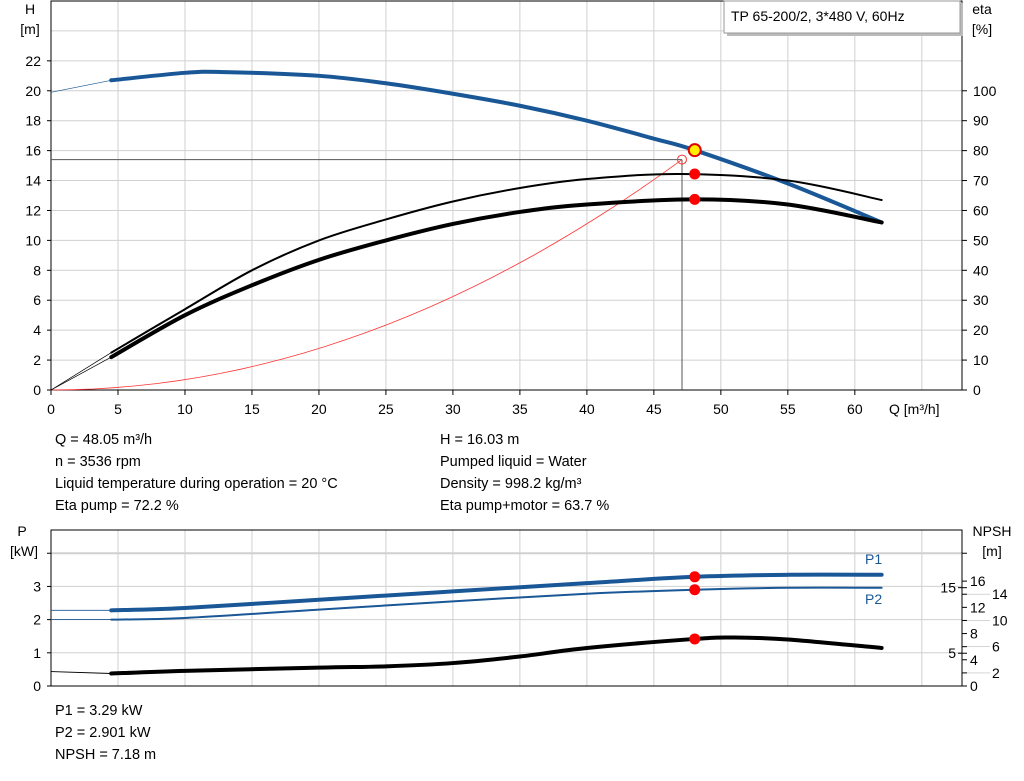 This screenshot has height=781, width=1024. Describe the element at coordinates (386, 409) in the screenshot. I see `x-tick-label: 25` at that location.